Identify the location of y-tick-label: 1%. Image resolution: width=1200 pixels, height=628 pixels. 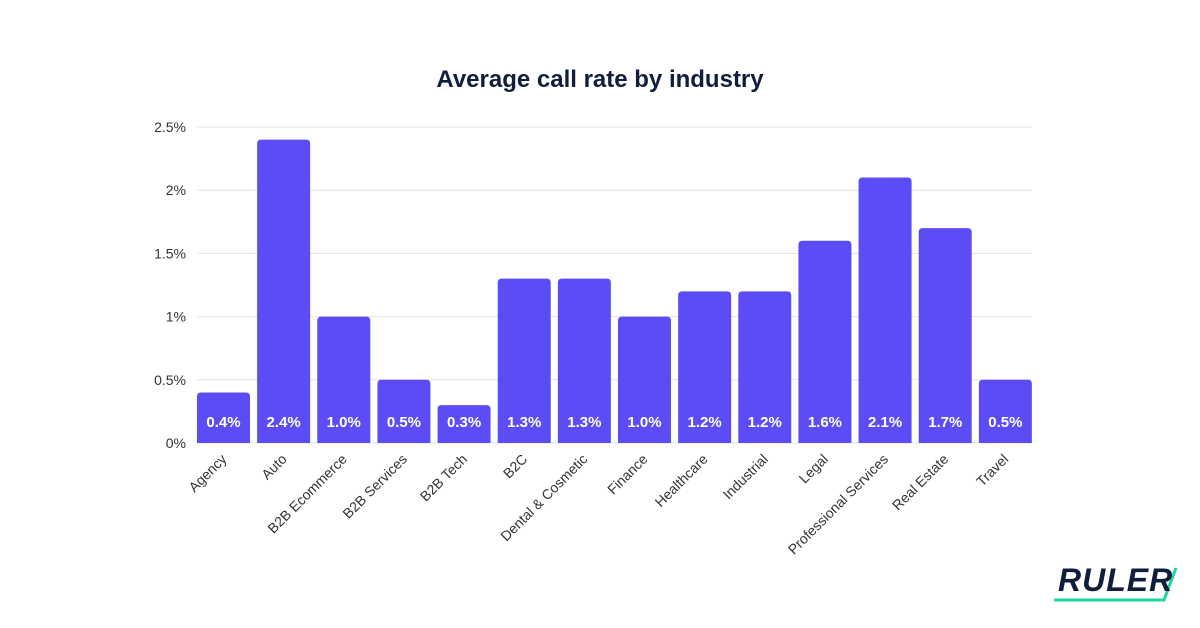
(176, 317).